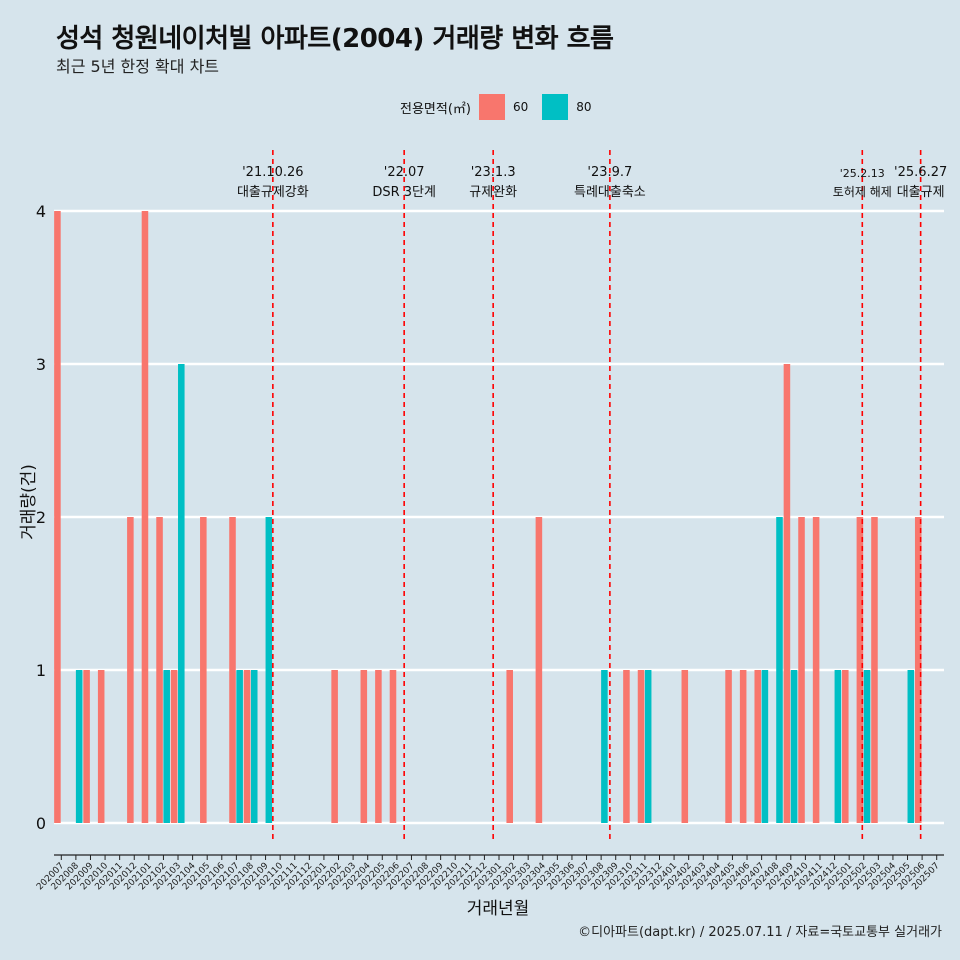 This screenshot has height=960, width=960. Describe the element at coordinates (498, 909) in the screenshot. I see `x-axis-label: 거래년월` at that location.